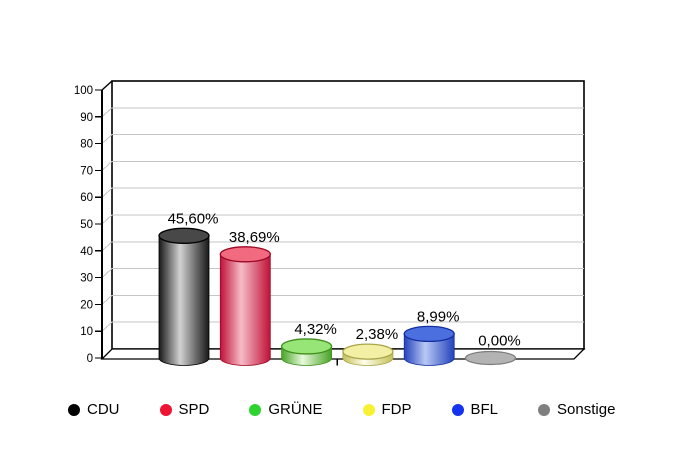  Describe the element at coordinates (184, 235) in the screenshot. I see `bar-top-cdu` at that location.